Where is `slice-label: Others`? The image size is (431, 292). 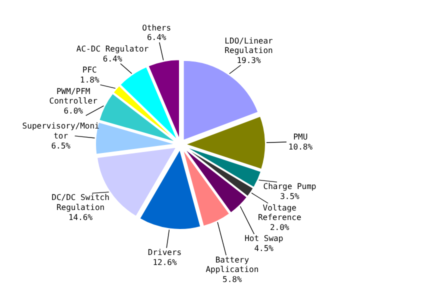
slice-label: Others is located at coordinates (157, 27).